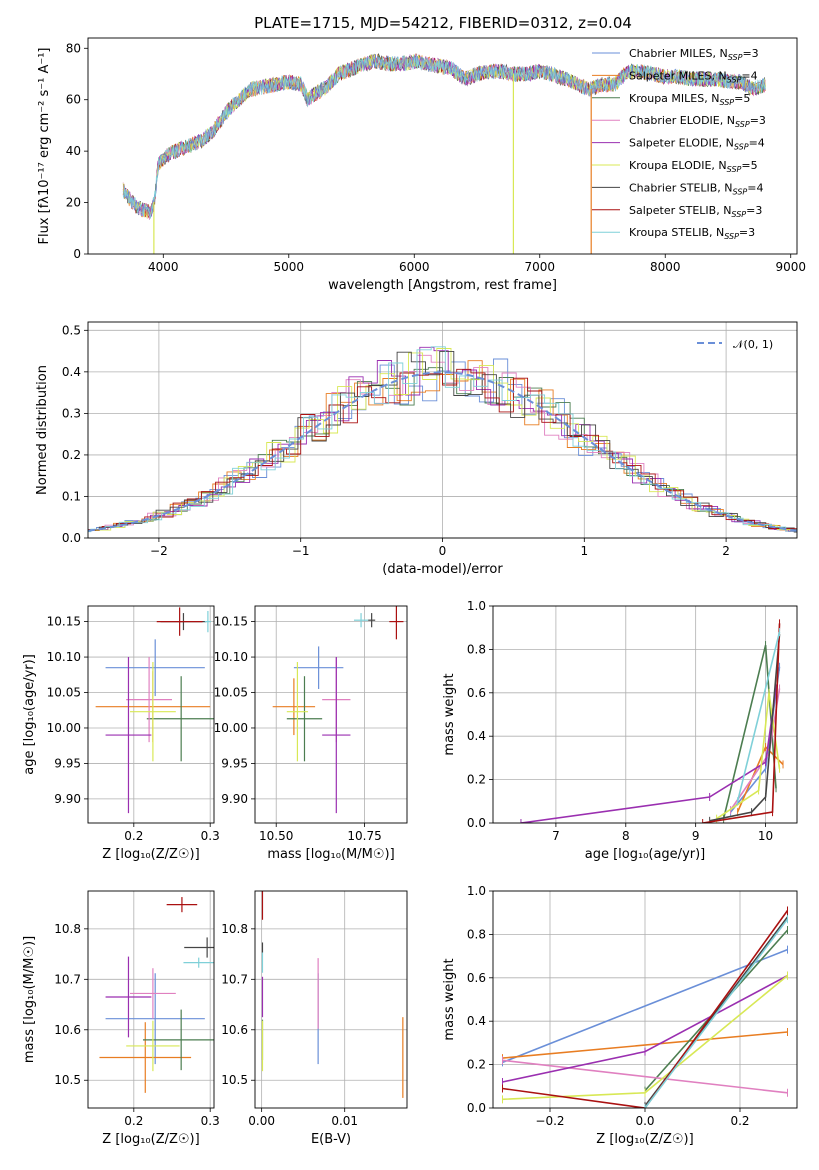 The height and width of the screenshot is (1170, 819). Describe the element at coordinates (765, 836) in the screenshot. I see `x-tick-label: 10` at that location.